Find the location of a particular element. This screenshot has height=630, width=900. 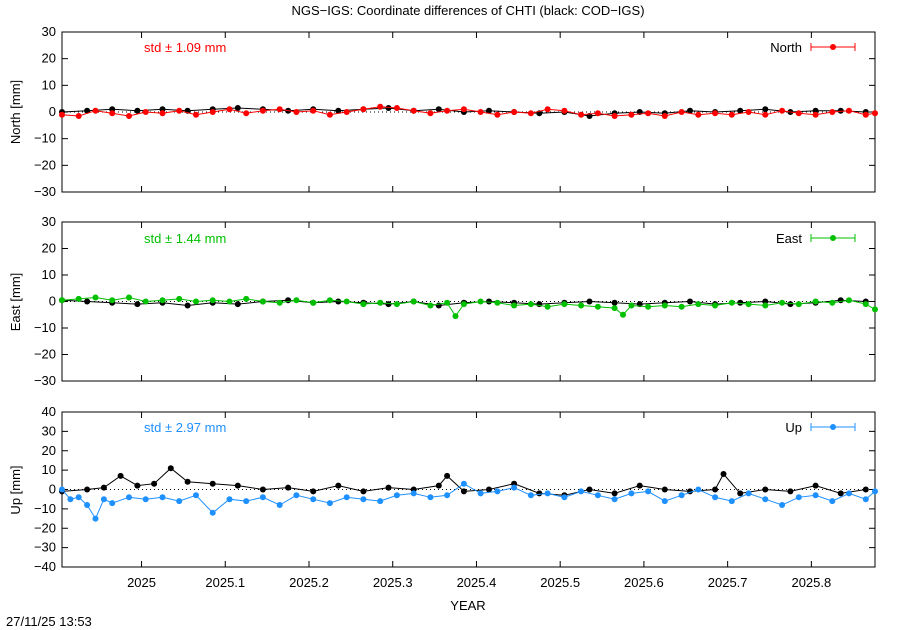

up-y-tick-label: −30 is located at coordinates (45, 547).